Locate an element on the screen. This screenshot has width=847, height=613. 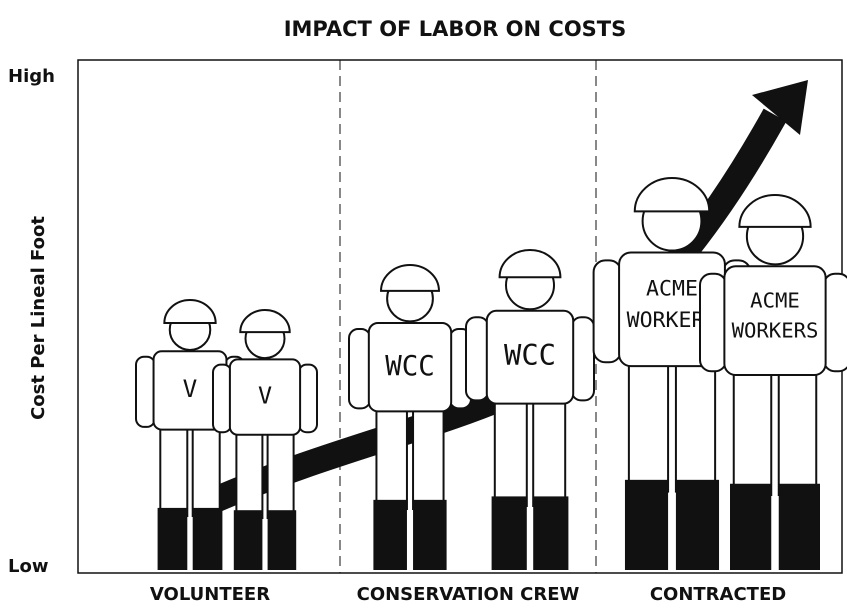
worker: ACME WORKERS is located at coordinates (773, 382).